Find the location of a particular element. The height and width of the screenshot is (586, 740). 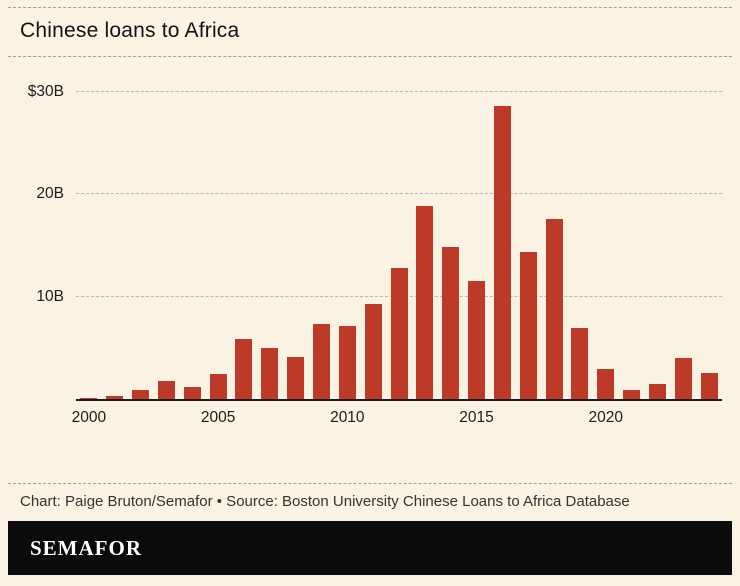

x-tick-label-2005: 2005 is located at coordinates (218, 417).